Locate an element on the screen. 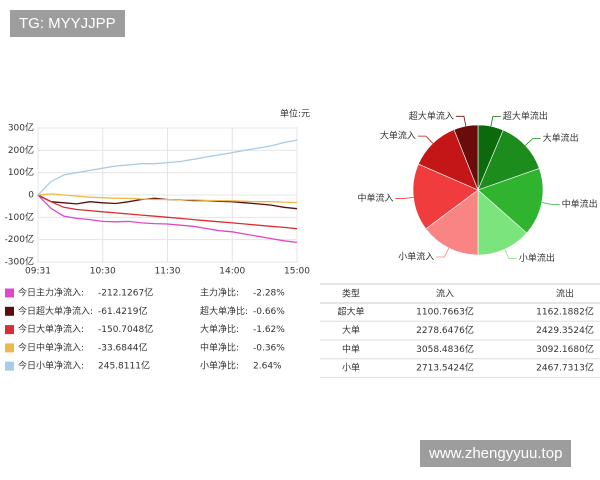  ratio: -1.62% is located at coordinates (269, 330).